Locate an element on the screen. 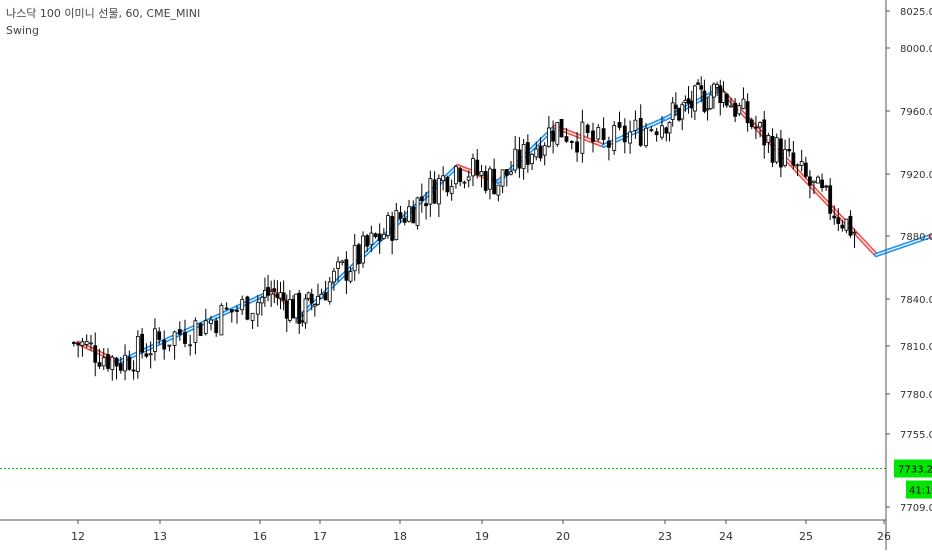 This screenshot has width=932, height=554. y-tick-label: 7840.00 is located at coordinates (916, 300).